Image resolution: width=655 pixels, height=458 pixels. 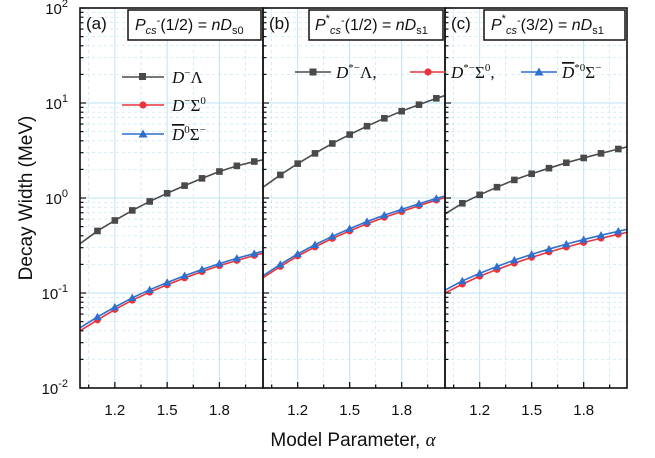 I want to click on panel-a-header: (a) Pcs-(1/2) = nDs0, so click(x=174, y=25).